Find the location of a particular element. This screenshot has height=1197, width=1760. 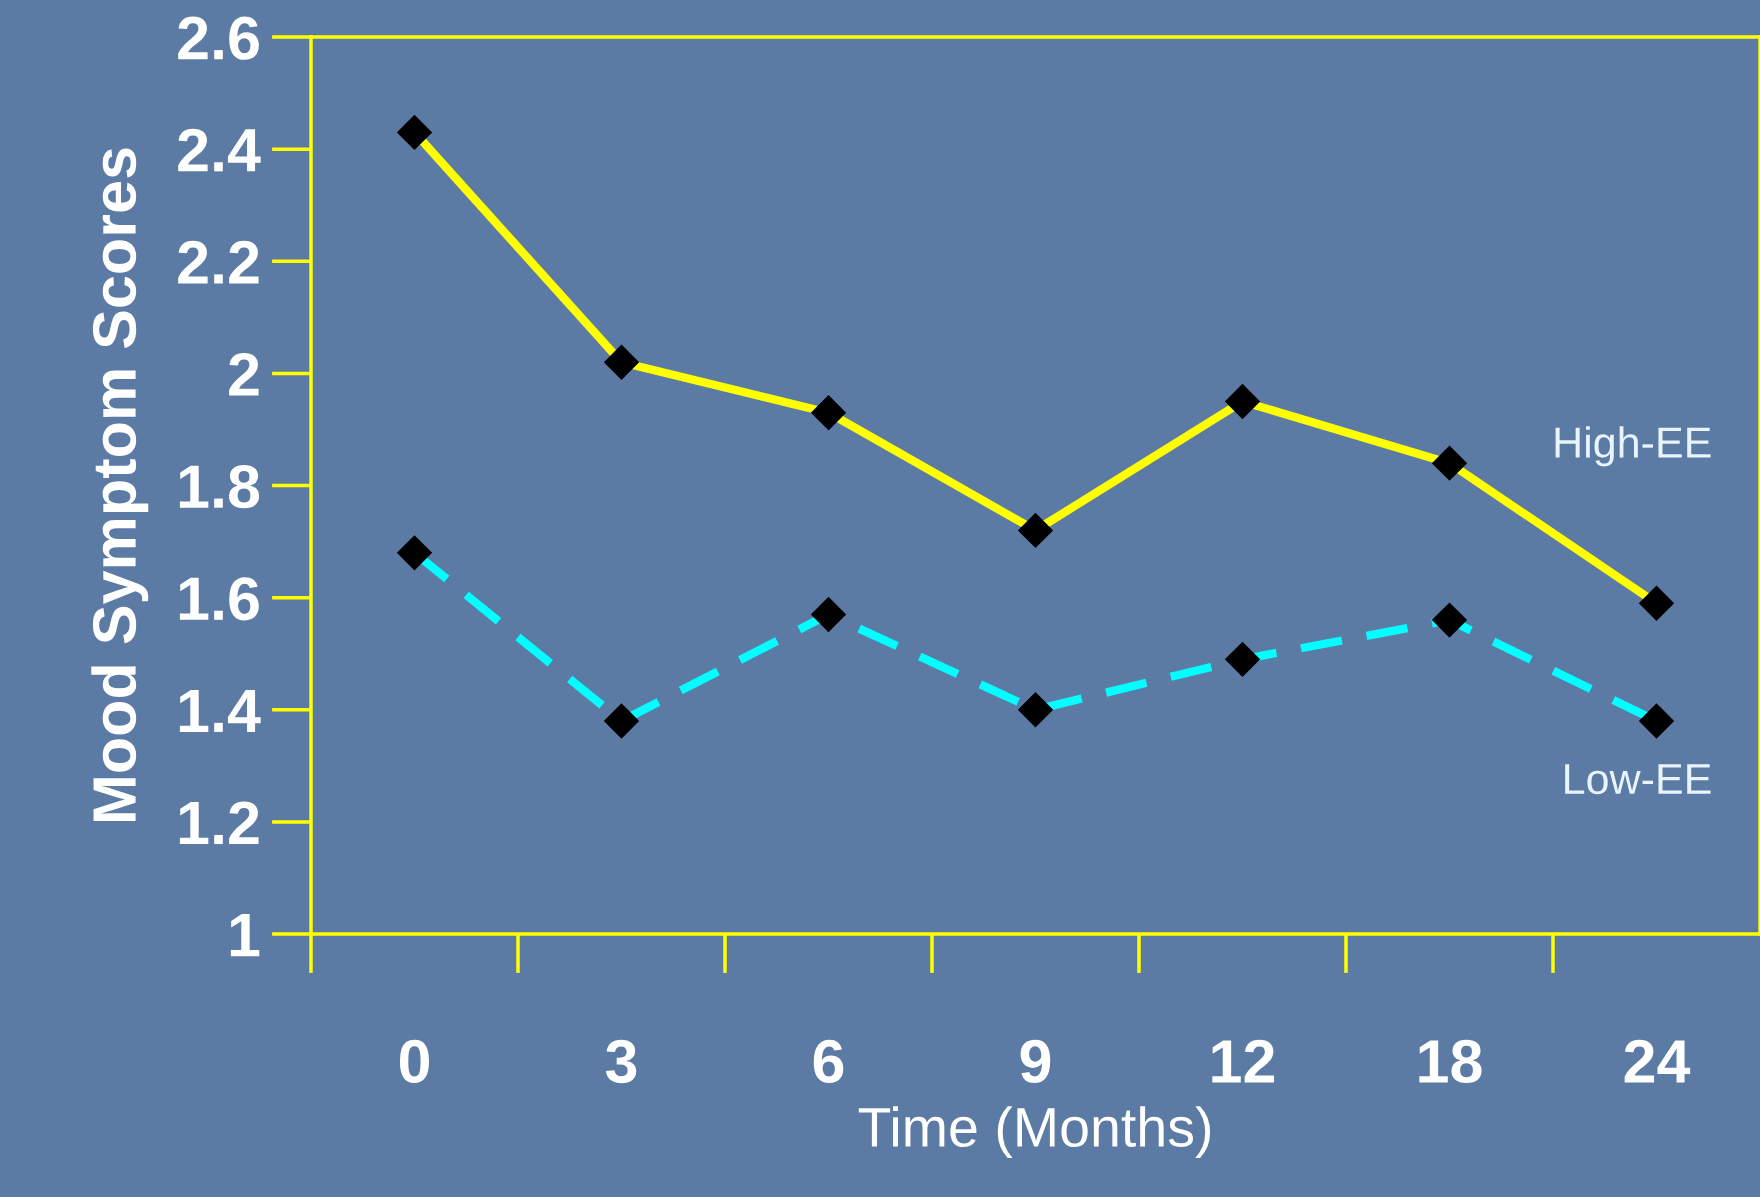

series-label: High-EE is located at coordinates (1633, 446).